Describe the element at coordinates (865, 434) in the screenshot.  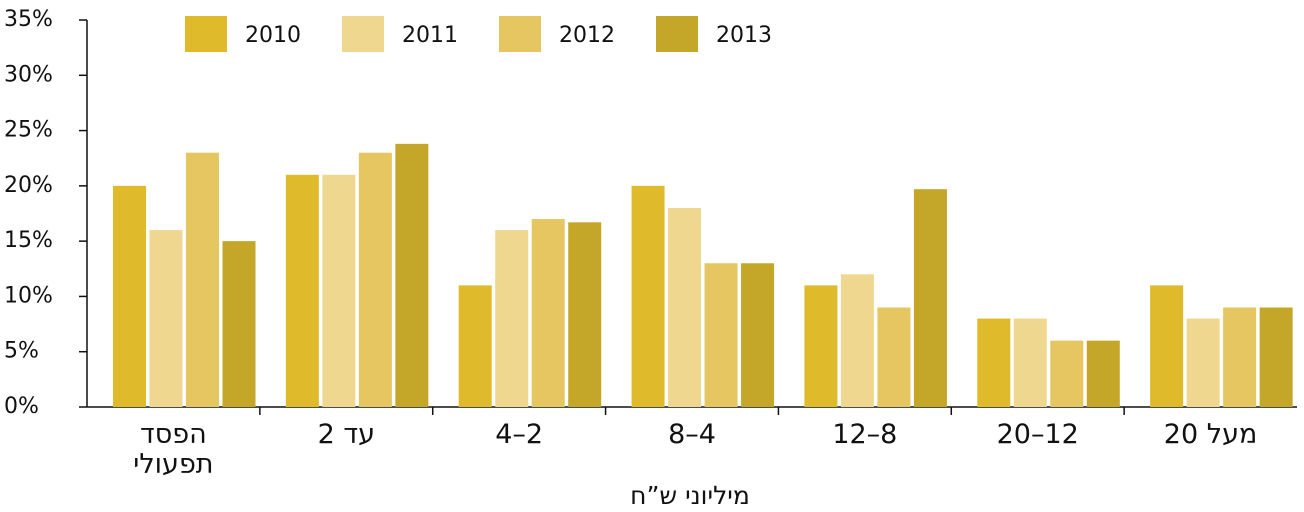
I see `x-tick-label: 8–12` at that location.